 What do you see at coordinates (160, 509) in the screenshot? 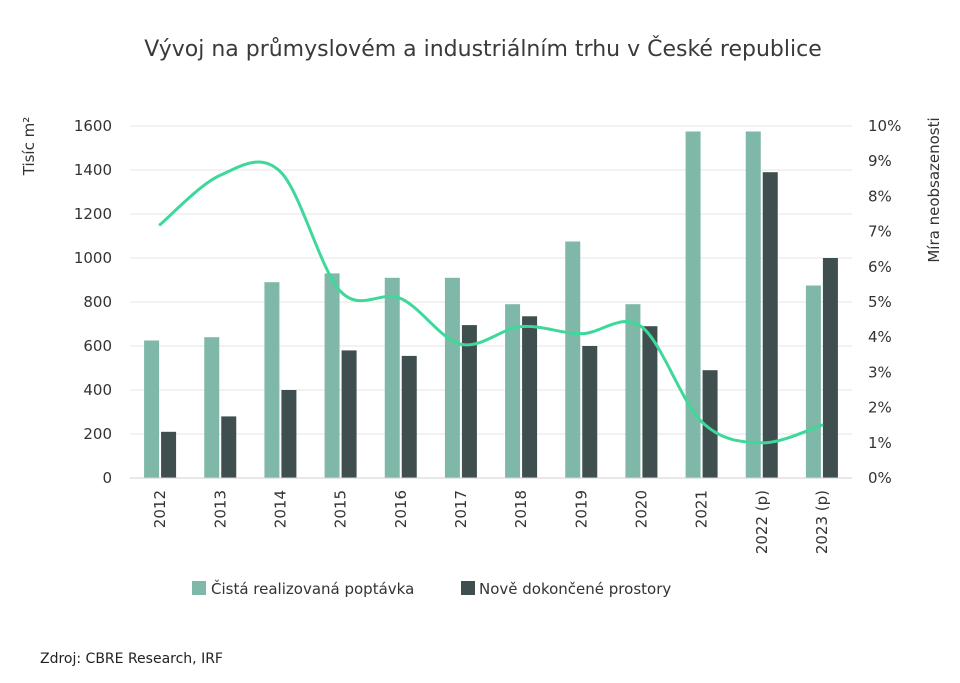
I see `x-tick-label: 2012` at bounding box center [160, 509].